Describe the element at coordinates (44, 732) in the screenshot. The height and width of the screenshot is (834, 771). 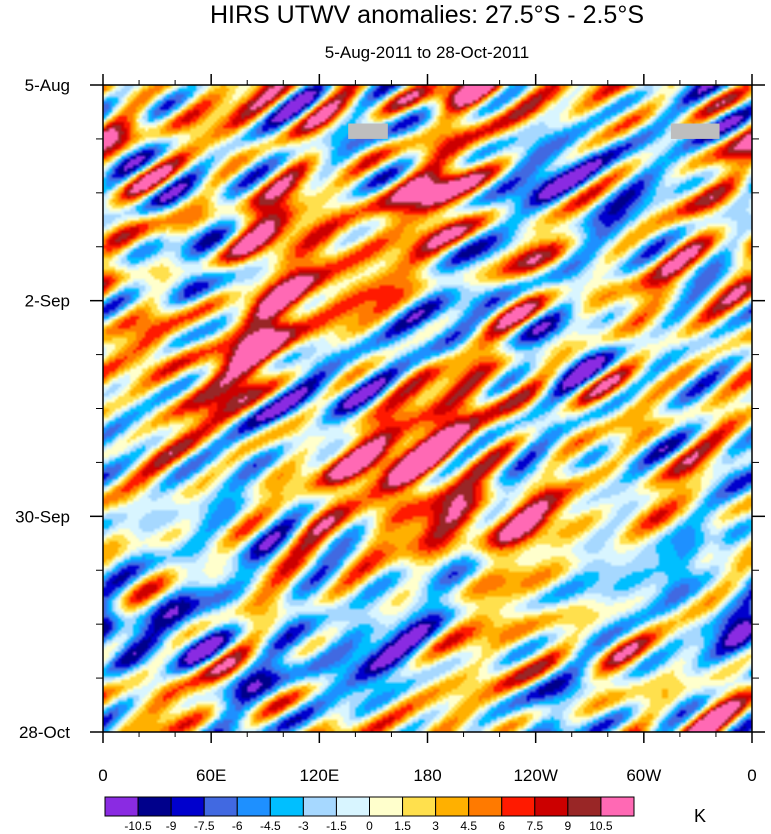
I see `y-tick-label: 28-Oct` at that location.